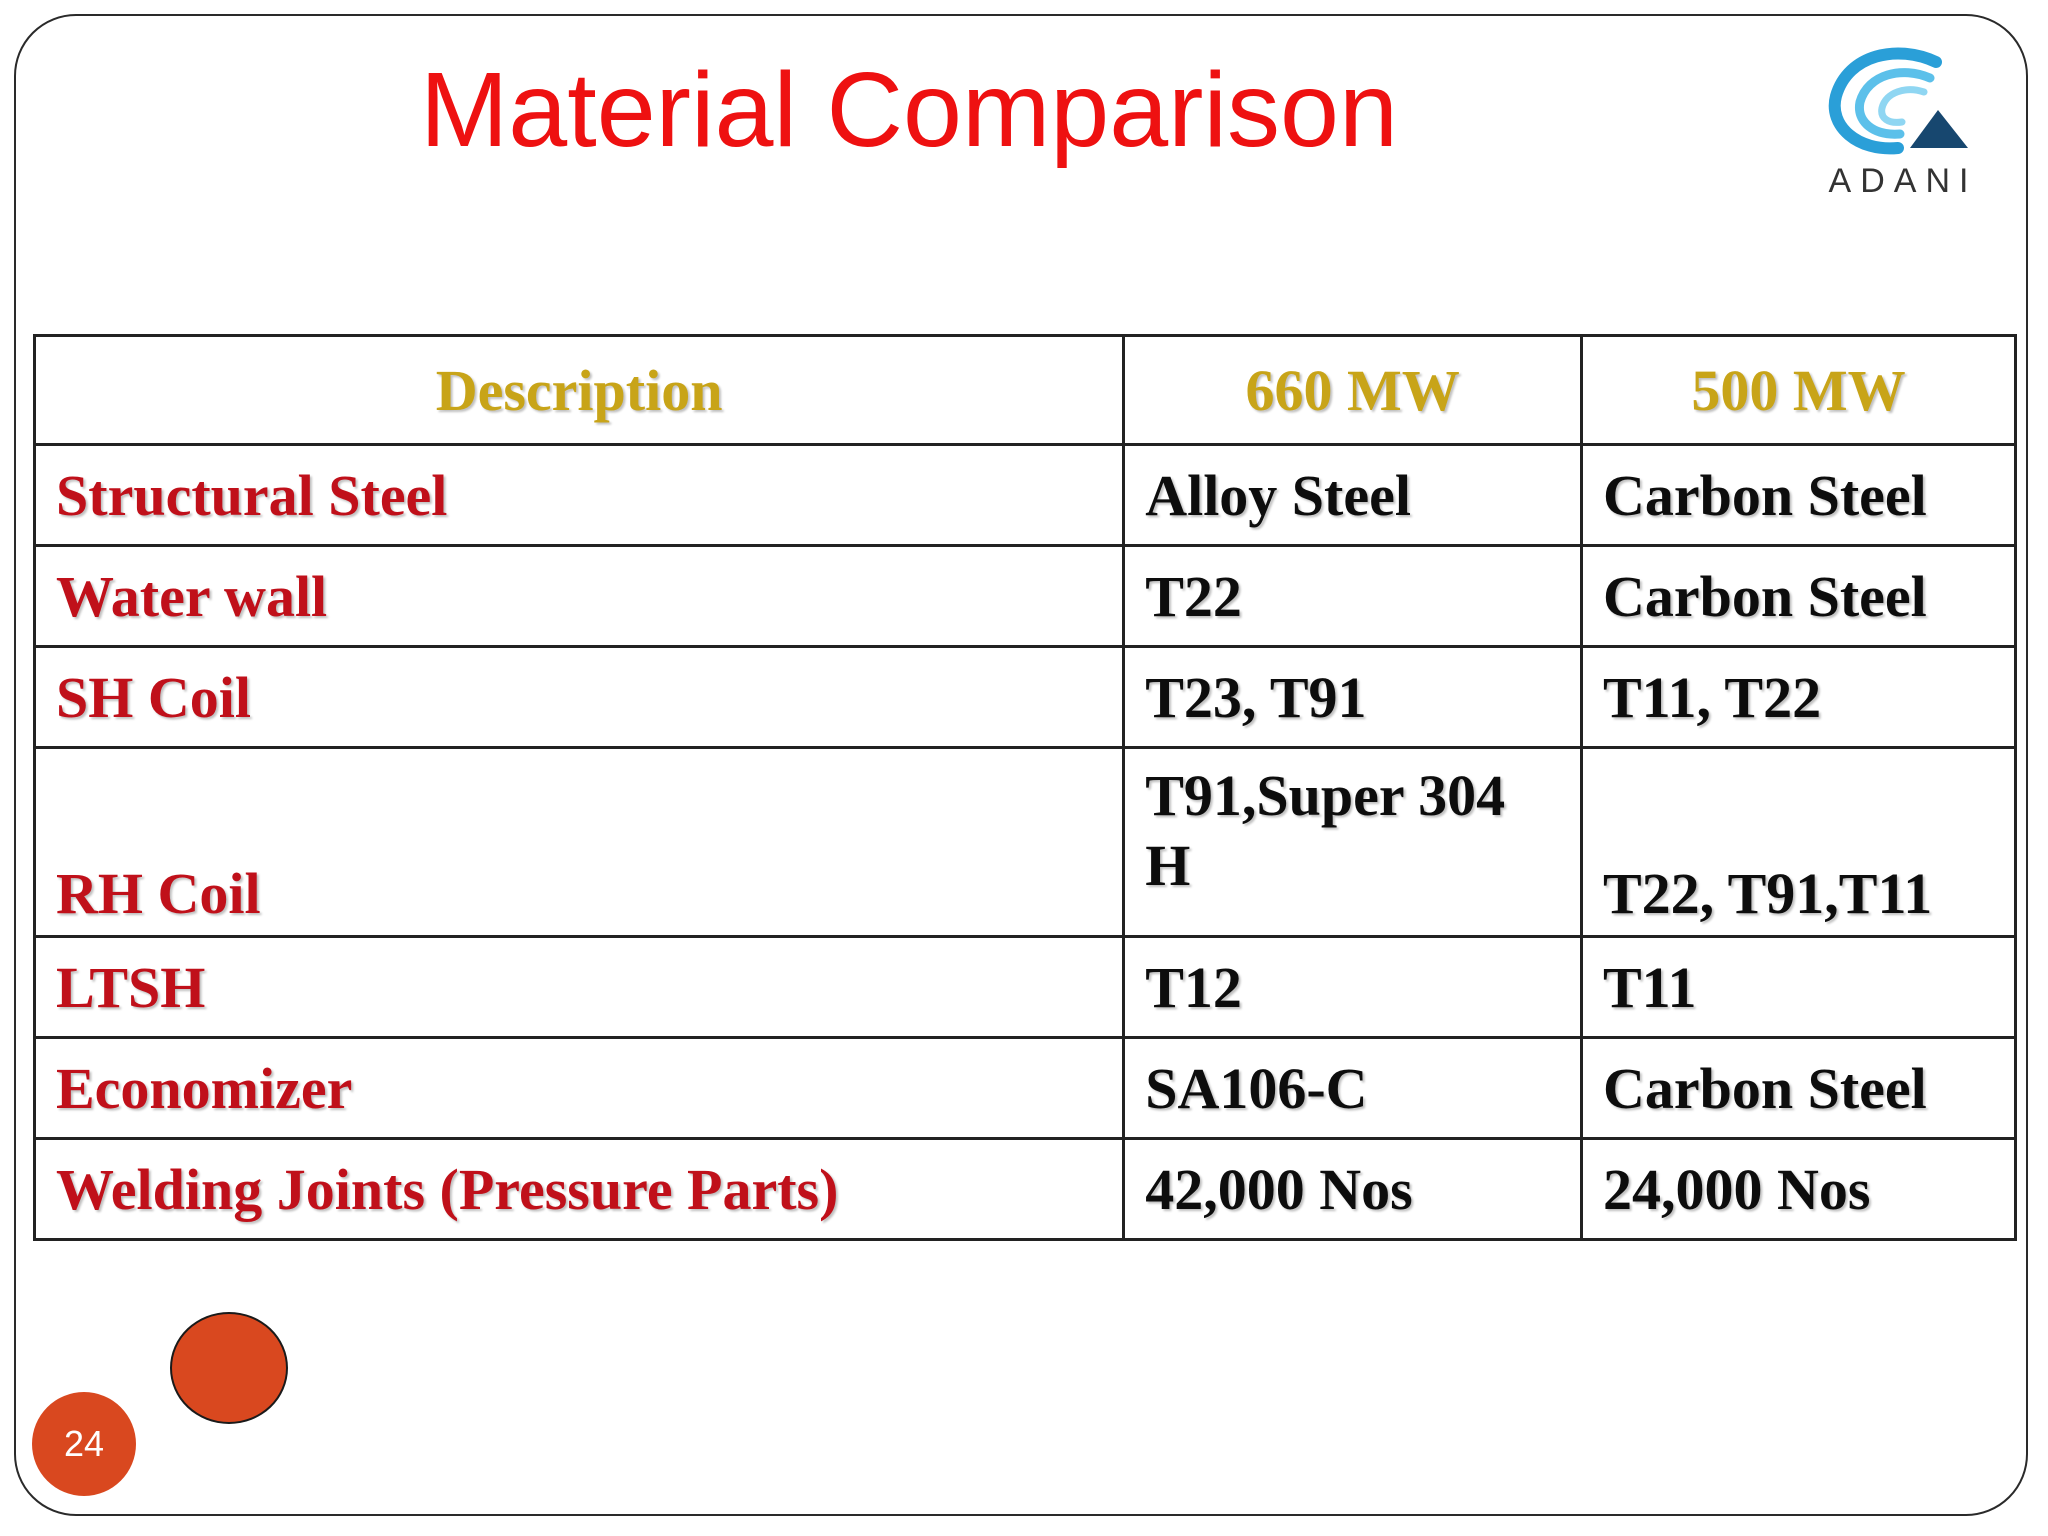 The height and width of the screenshot is (1536, 2048). Describe the element at coordinates (579, 596) in the screenshot. I see `row-description: Water wall` at that location.